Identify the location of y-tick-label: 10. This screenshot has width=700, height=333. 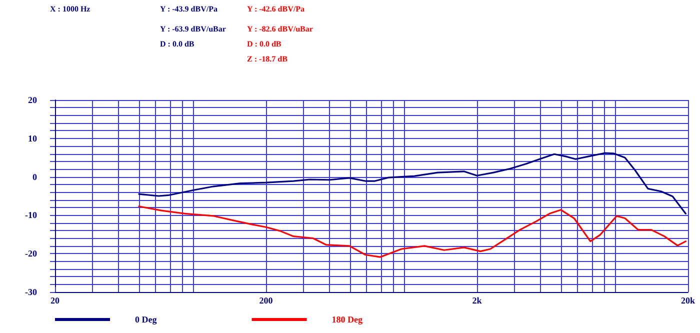
(33, 138).